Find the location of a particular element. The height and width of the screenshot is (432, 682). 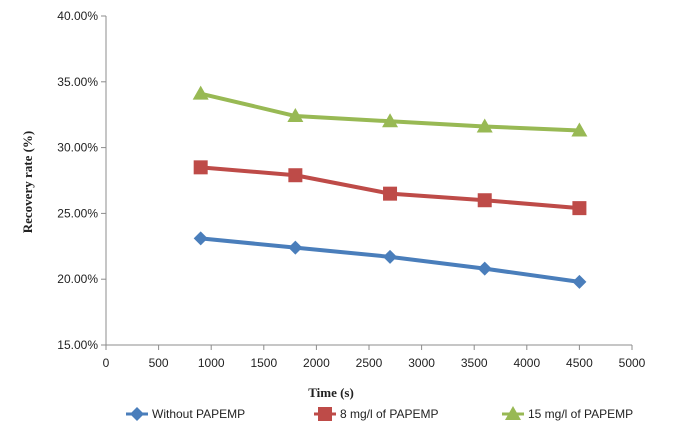

legend-item-3: 15 mg/l of PAPEMP is located at coordinates (567, 413).